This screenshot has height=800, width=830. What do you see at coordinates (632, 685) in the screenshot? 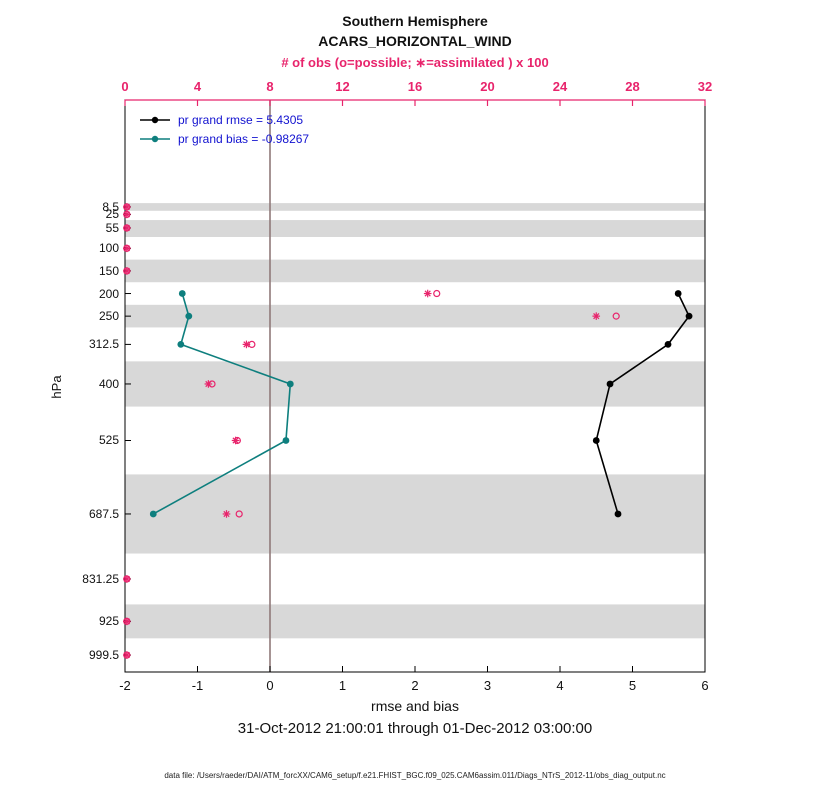
I see `x-tick-label: 5` at bounding box center [632, 685].